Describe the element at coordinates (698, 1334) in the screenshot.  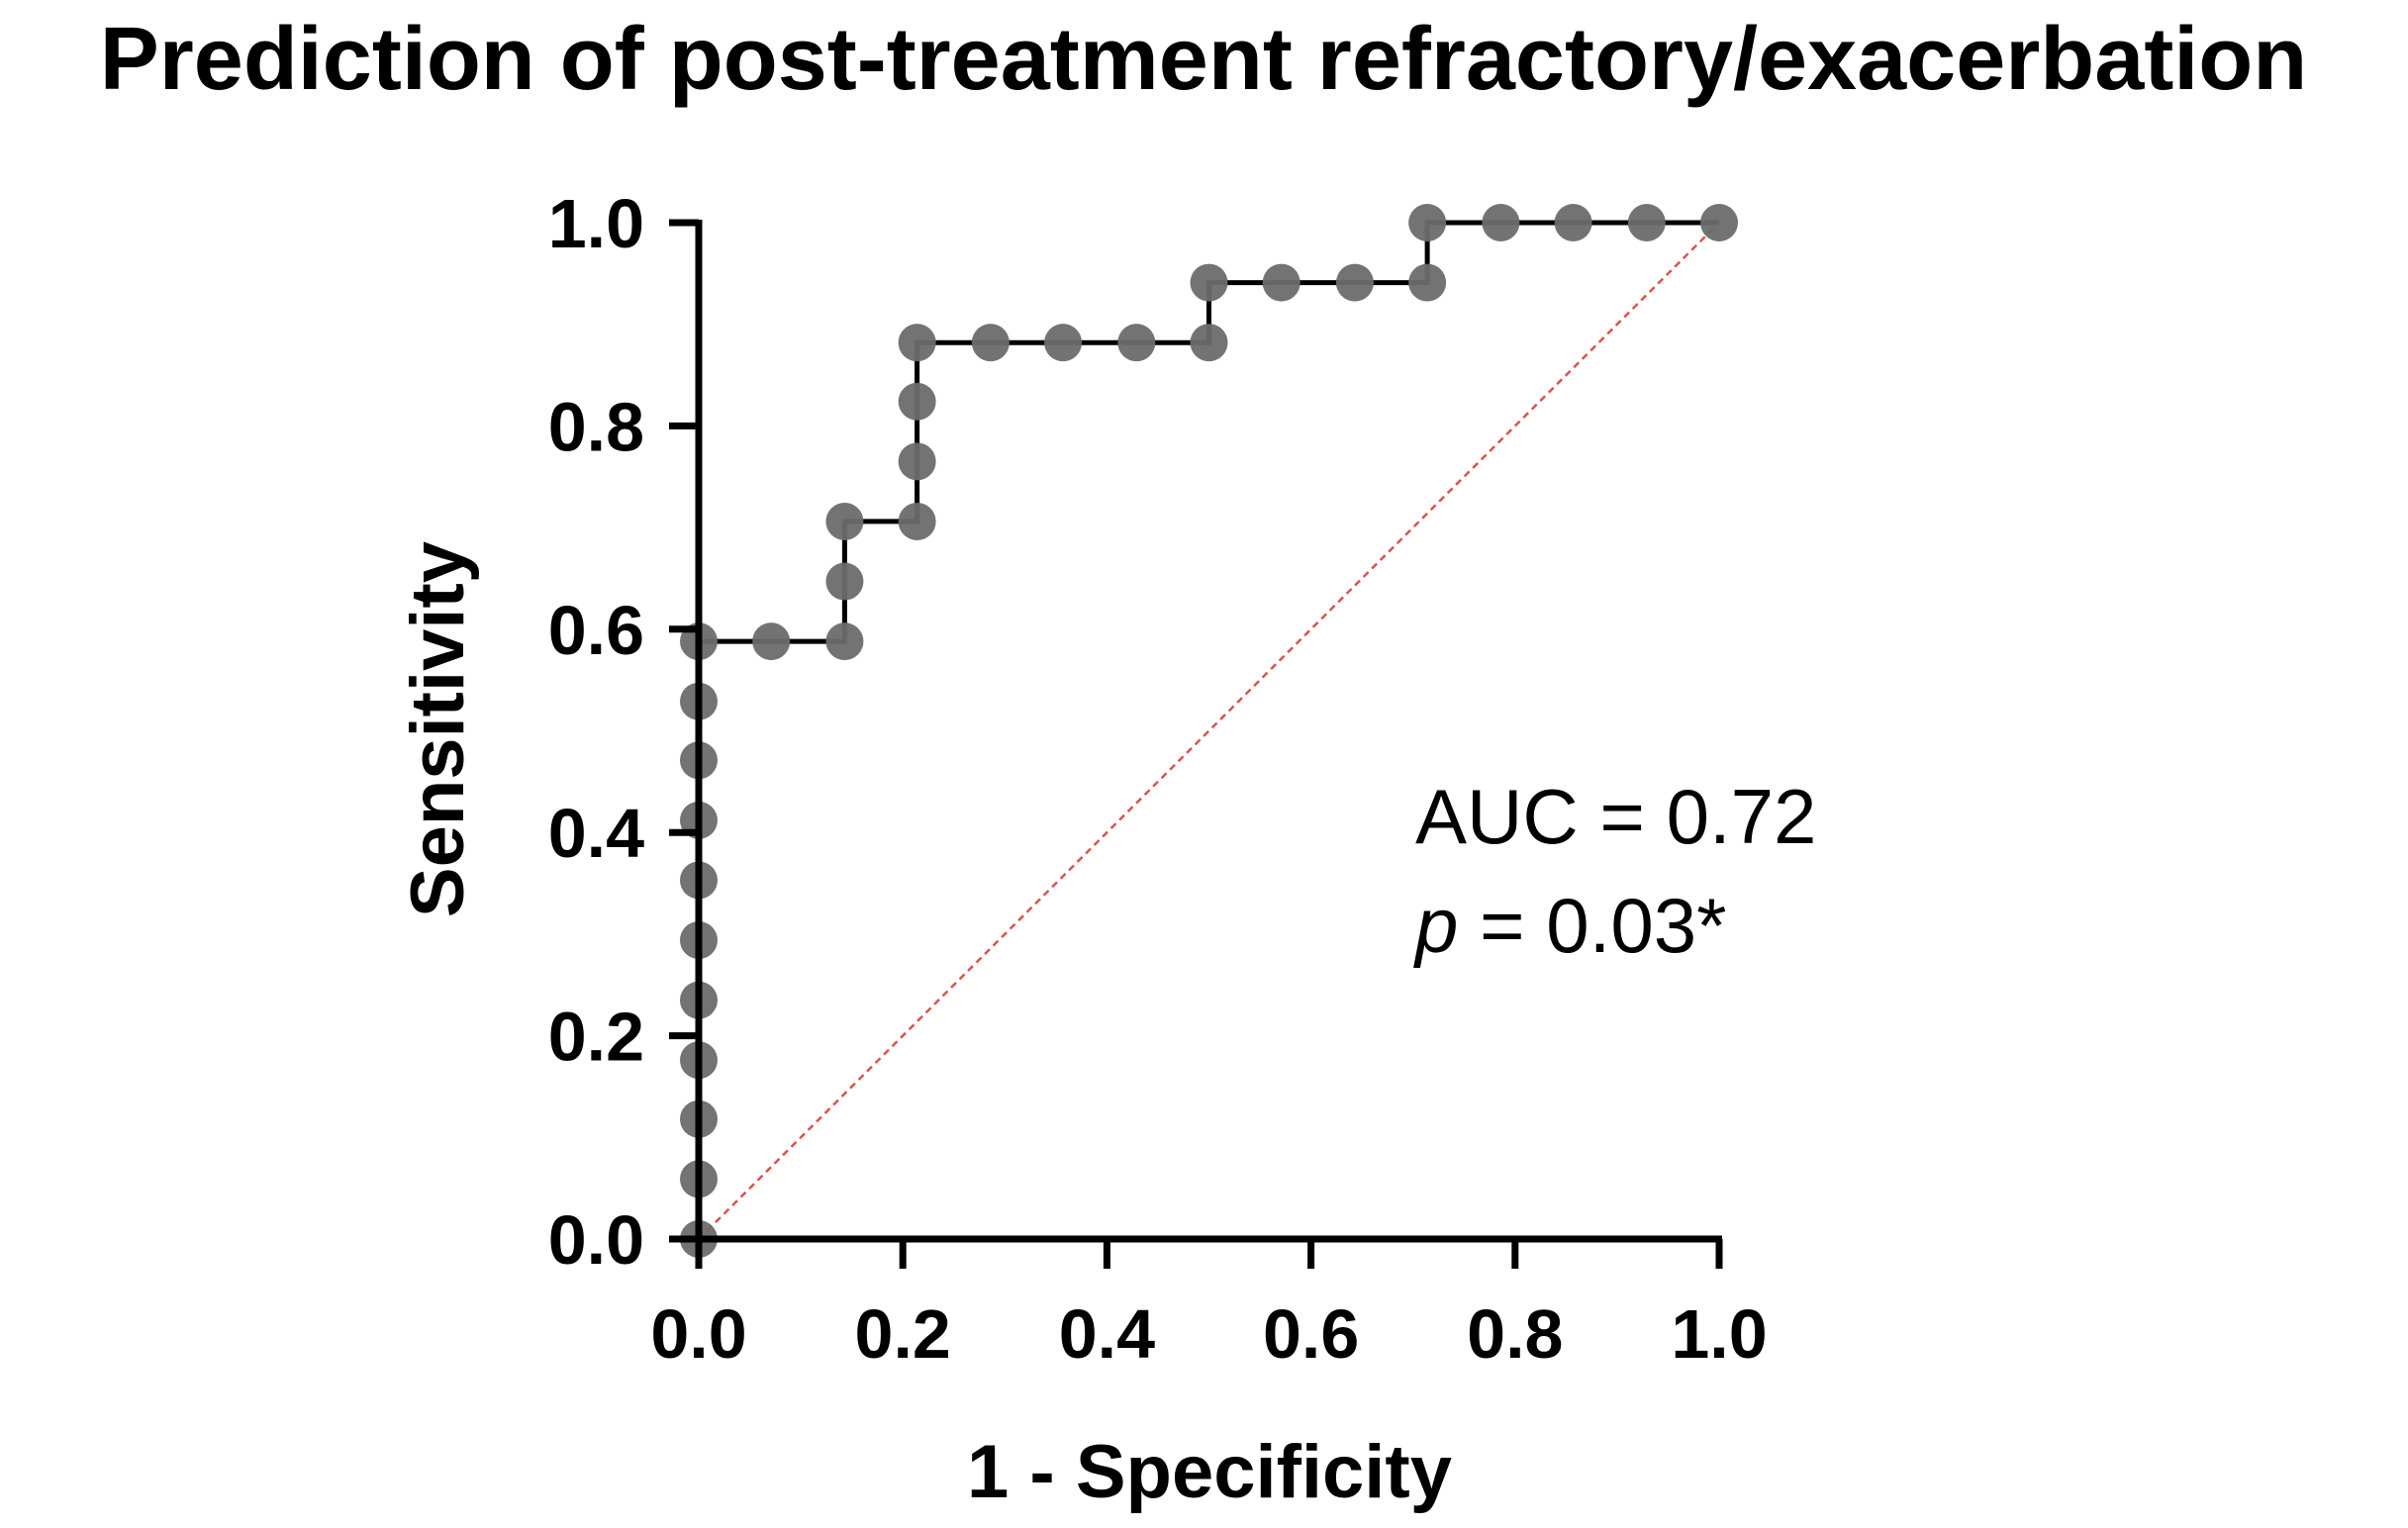
I see `x-tick-label: 0.0` at that location.